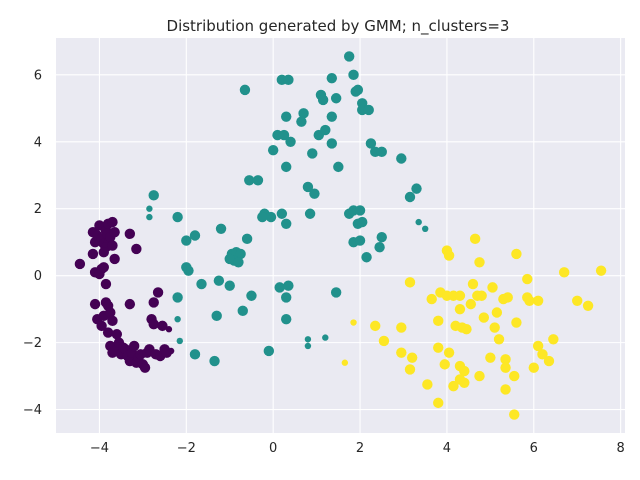  Describe the element at coordinates (186, 448) in the screenshot. I see `x-tick-label: −2` at that location.